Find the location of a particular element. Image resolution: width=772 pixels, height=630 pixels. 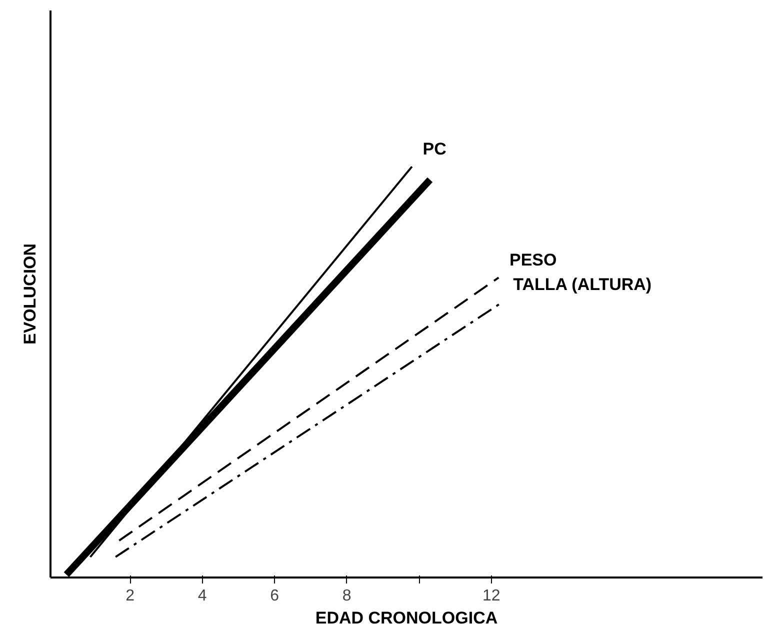

series-label: PC is located at coordinates (434, 148).